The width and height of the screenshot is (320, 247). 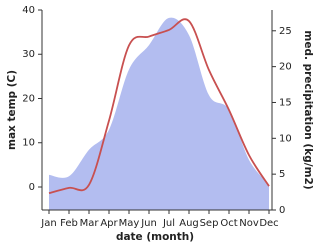 What do you see at coordinates (129, 223) in the screenshot?
I see `x-tick-label: May` at bounding box center [129, 223].